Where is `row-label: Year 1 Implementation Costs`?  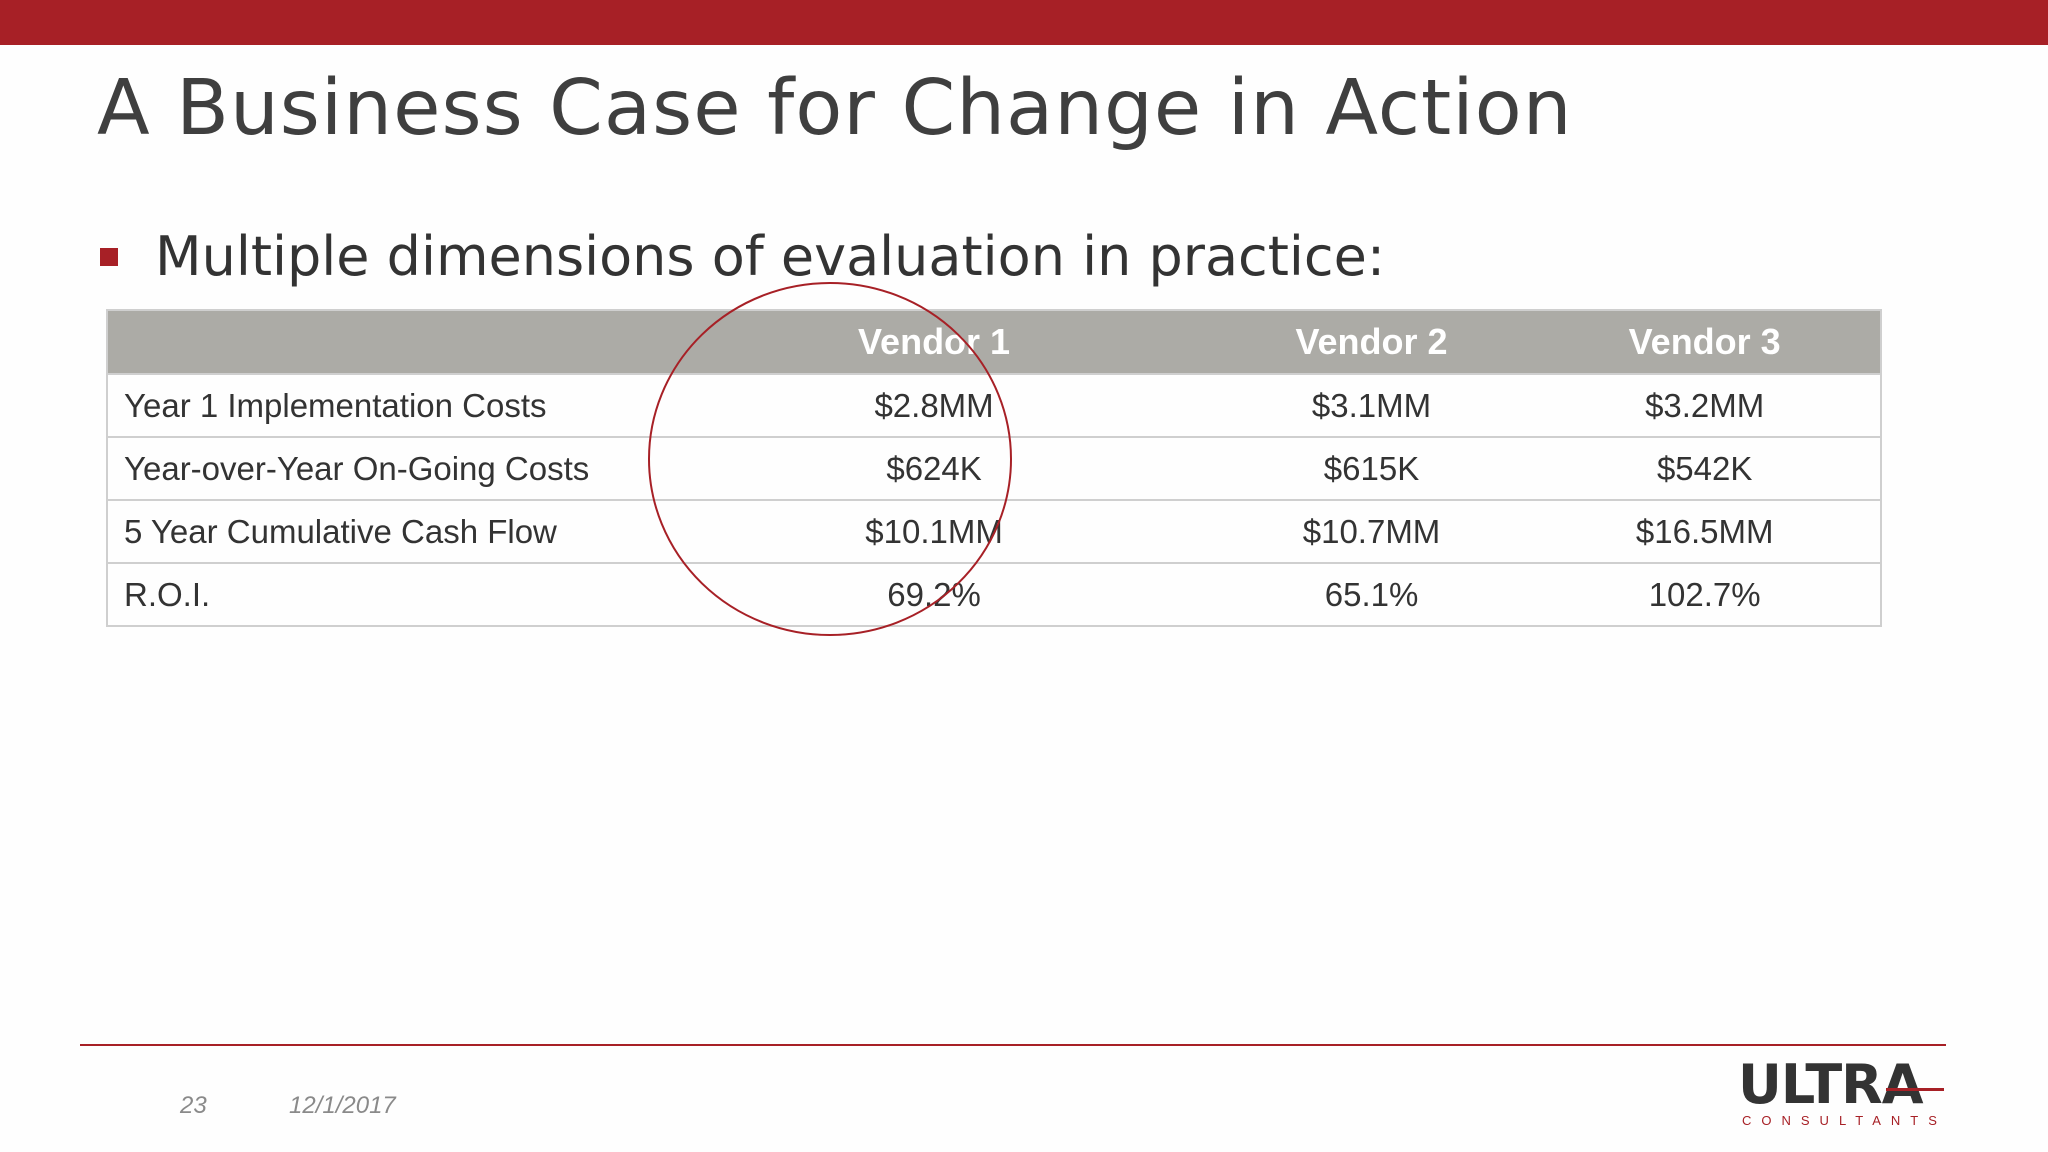 row-label: Year 1 Implementation Costs is located at coordinates (381, 405).